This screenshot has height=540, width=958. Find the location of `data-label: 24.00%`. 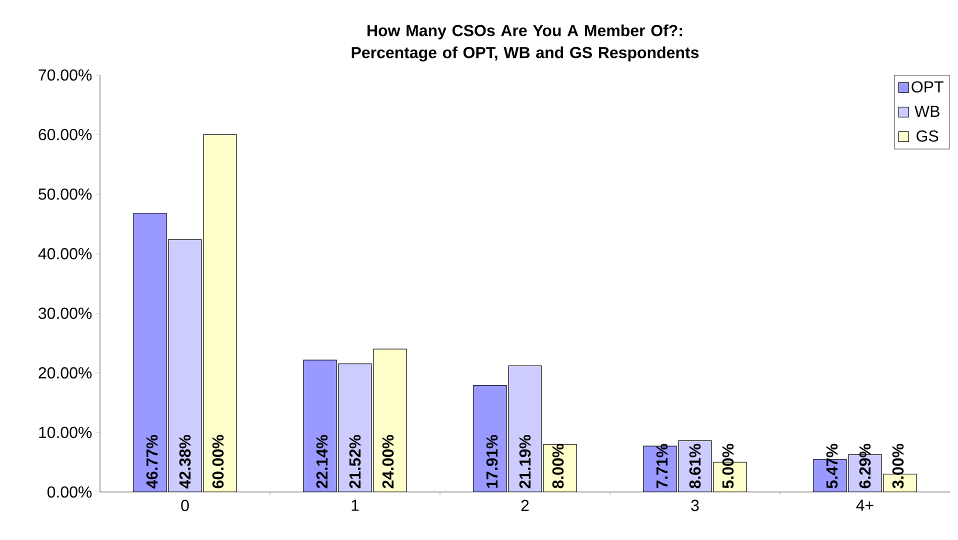

data-label: 24.00% is located at coordinates (388, 461).